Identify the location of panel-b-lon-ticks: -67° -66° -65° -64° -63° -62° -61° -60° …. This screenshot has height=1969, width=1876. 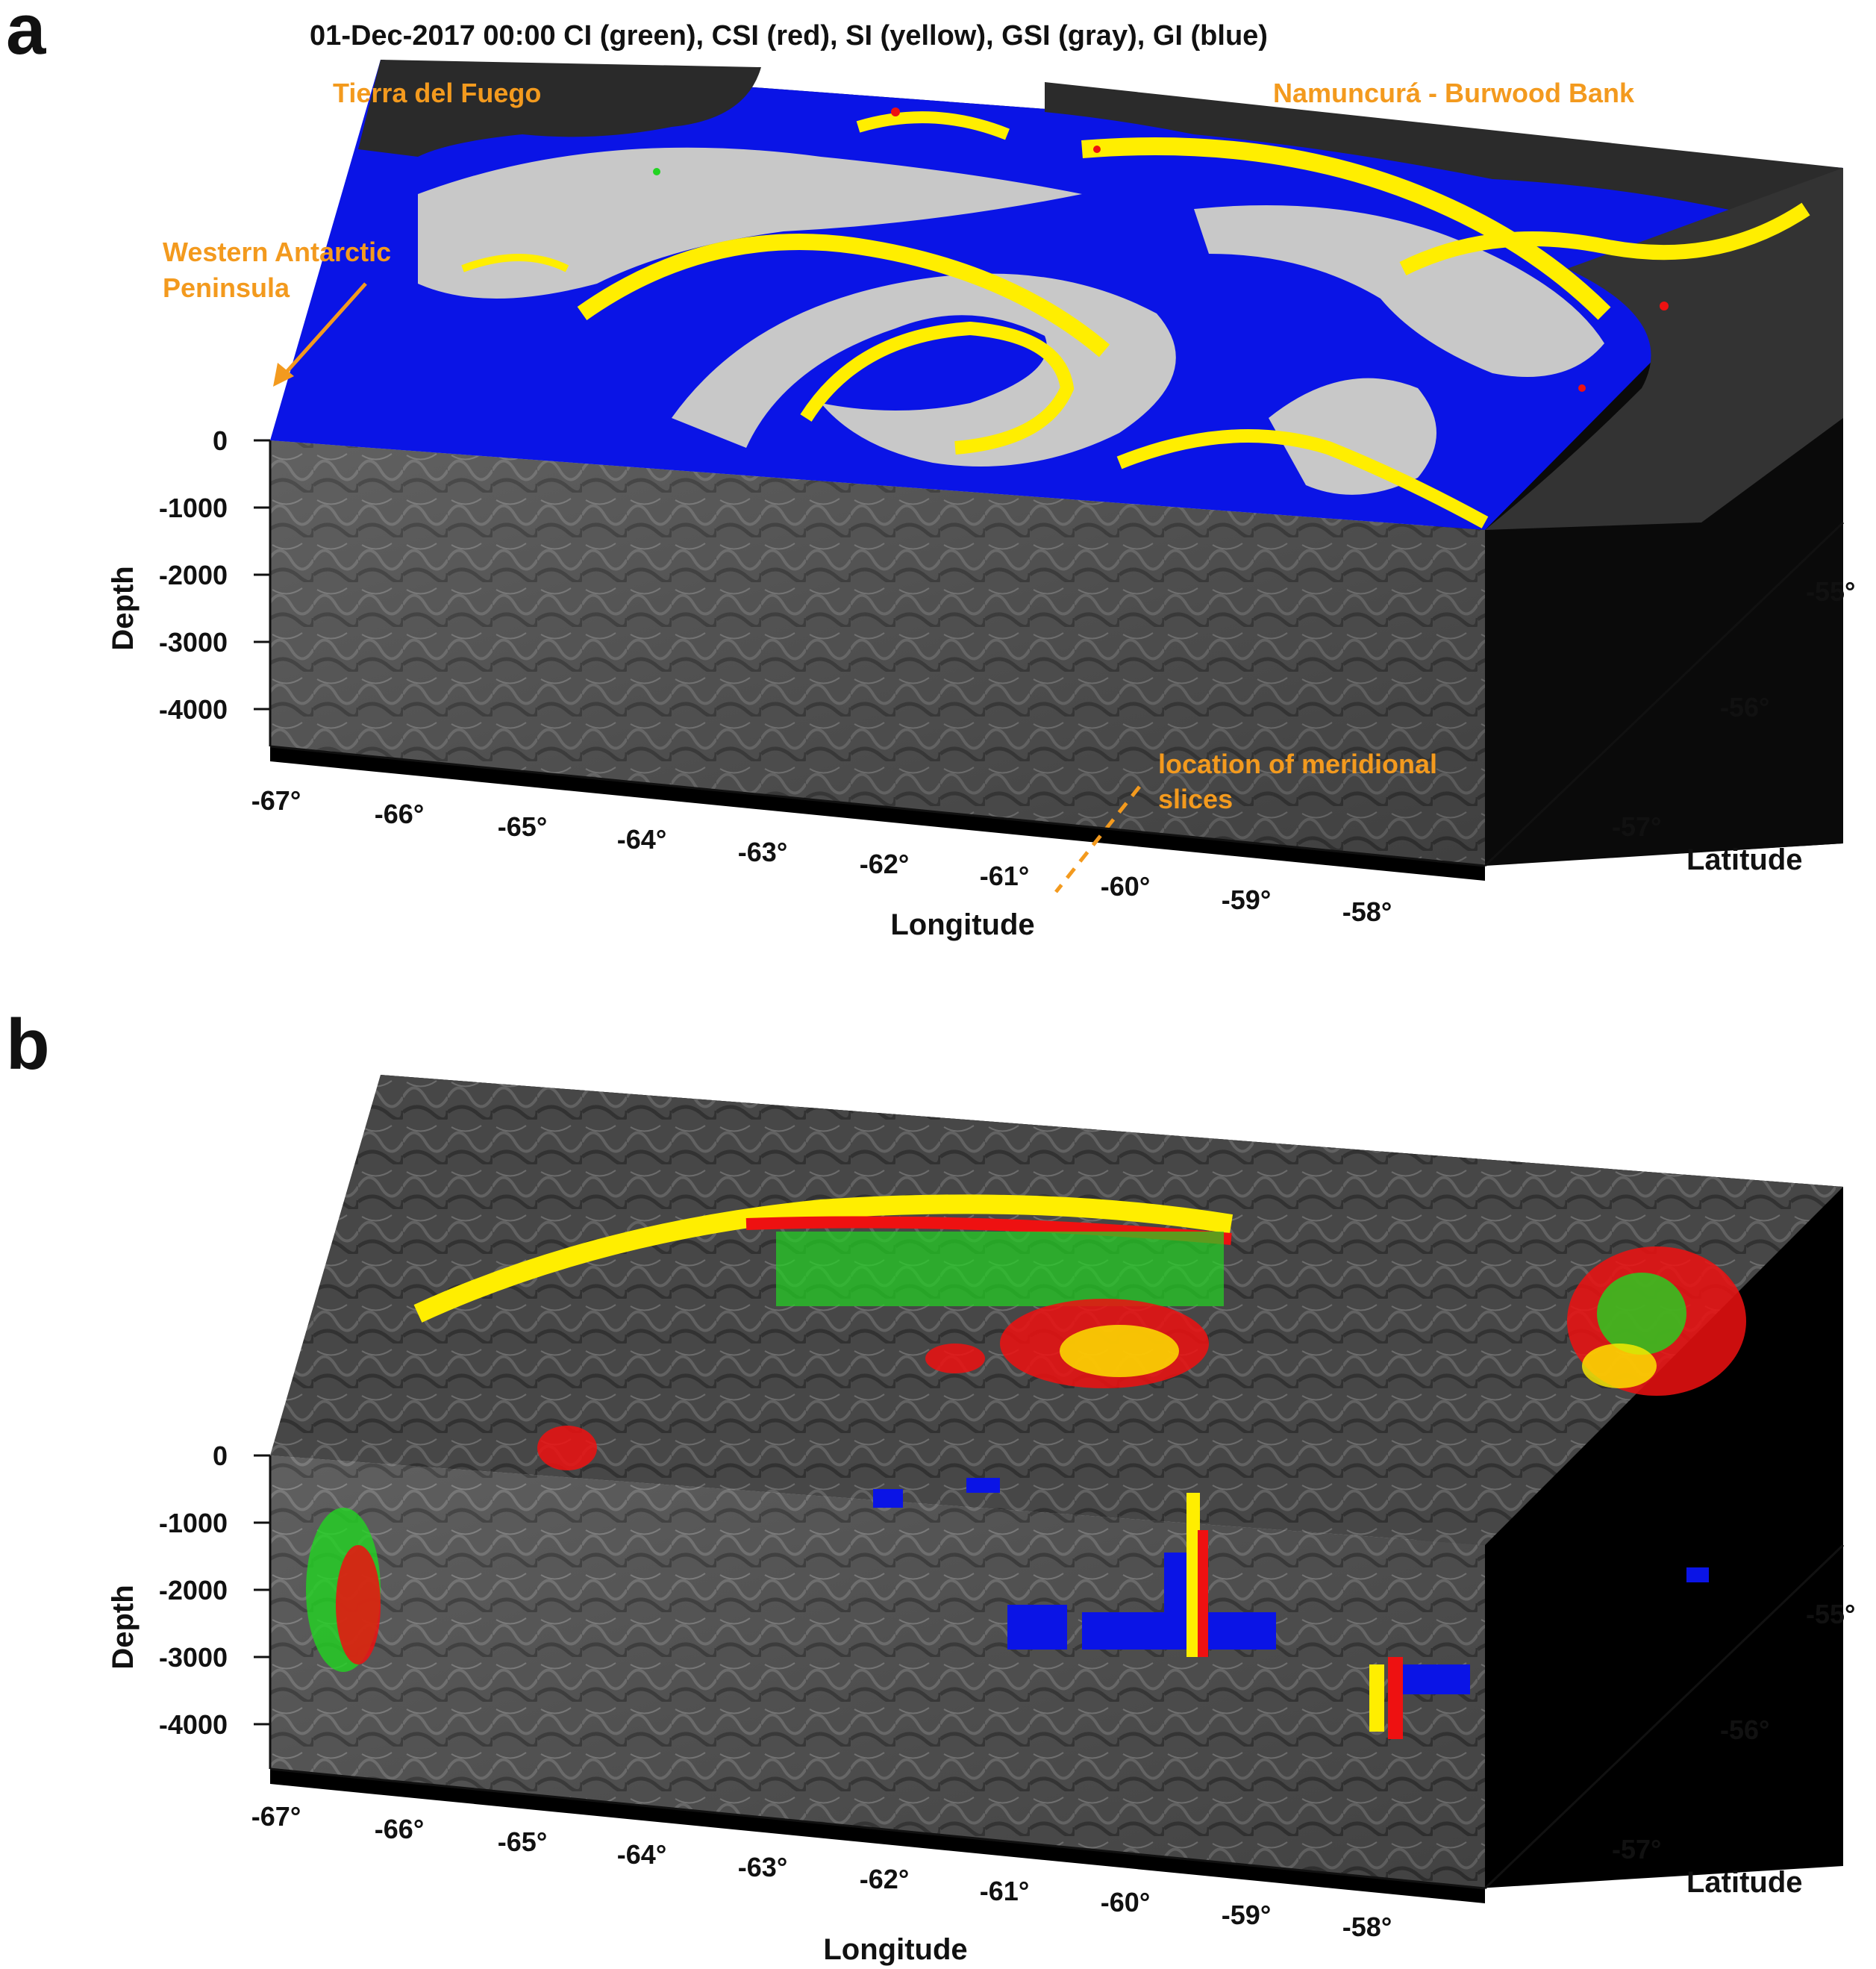
(822, 1871).